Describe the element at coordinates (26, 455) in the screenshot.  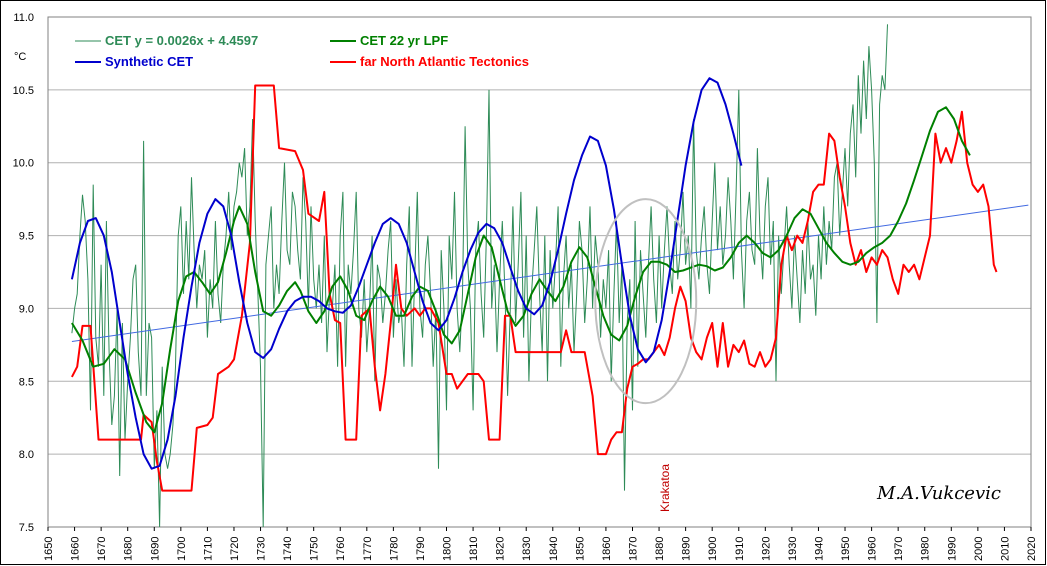
I see `y-tick-label: 8.0` at that location.